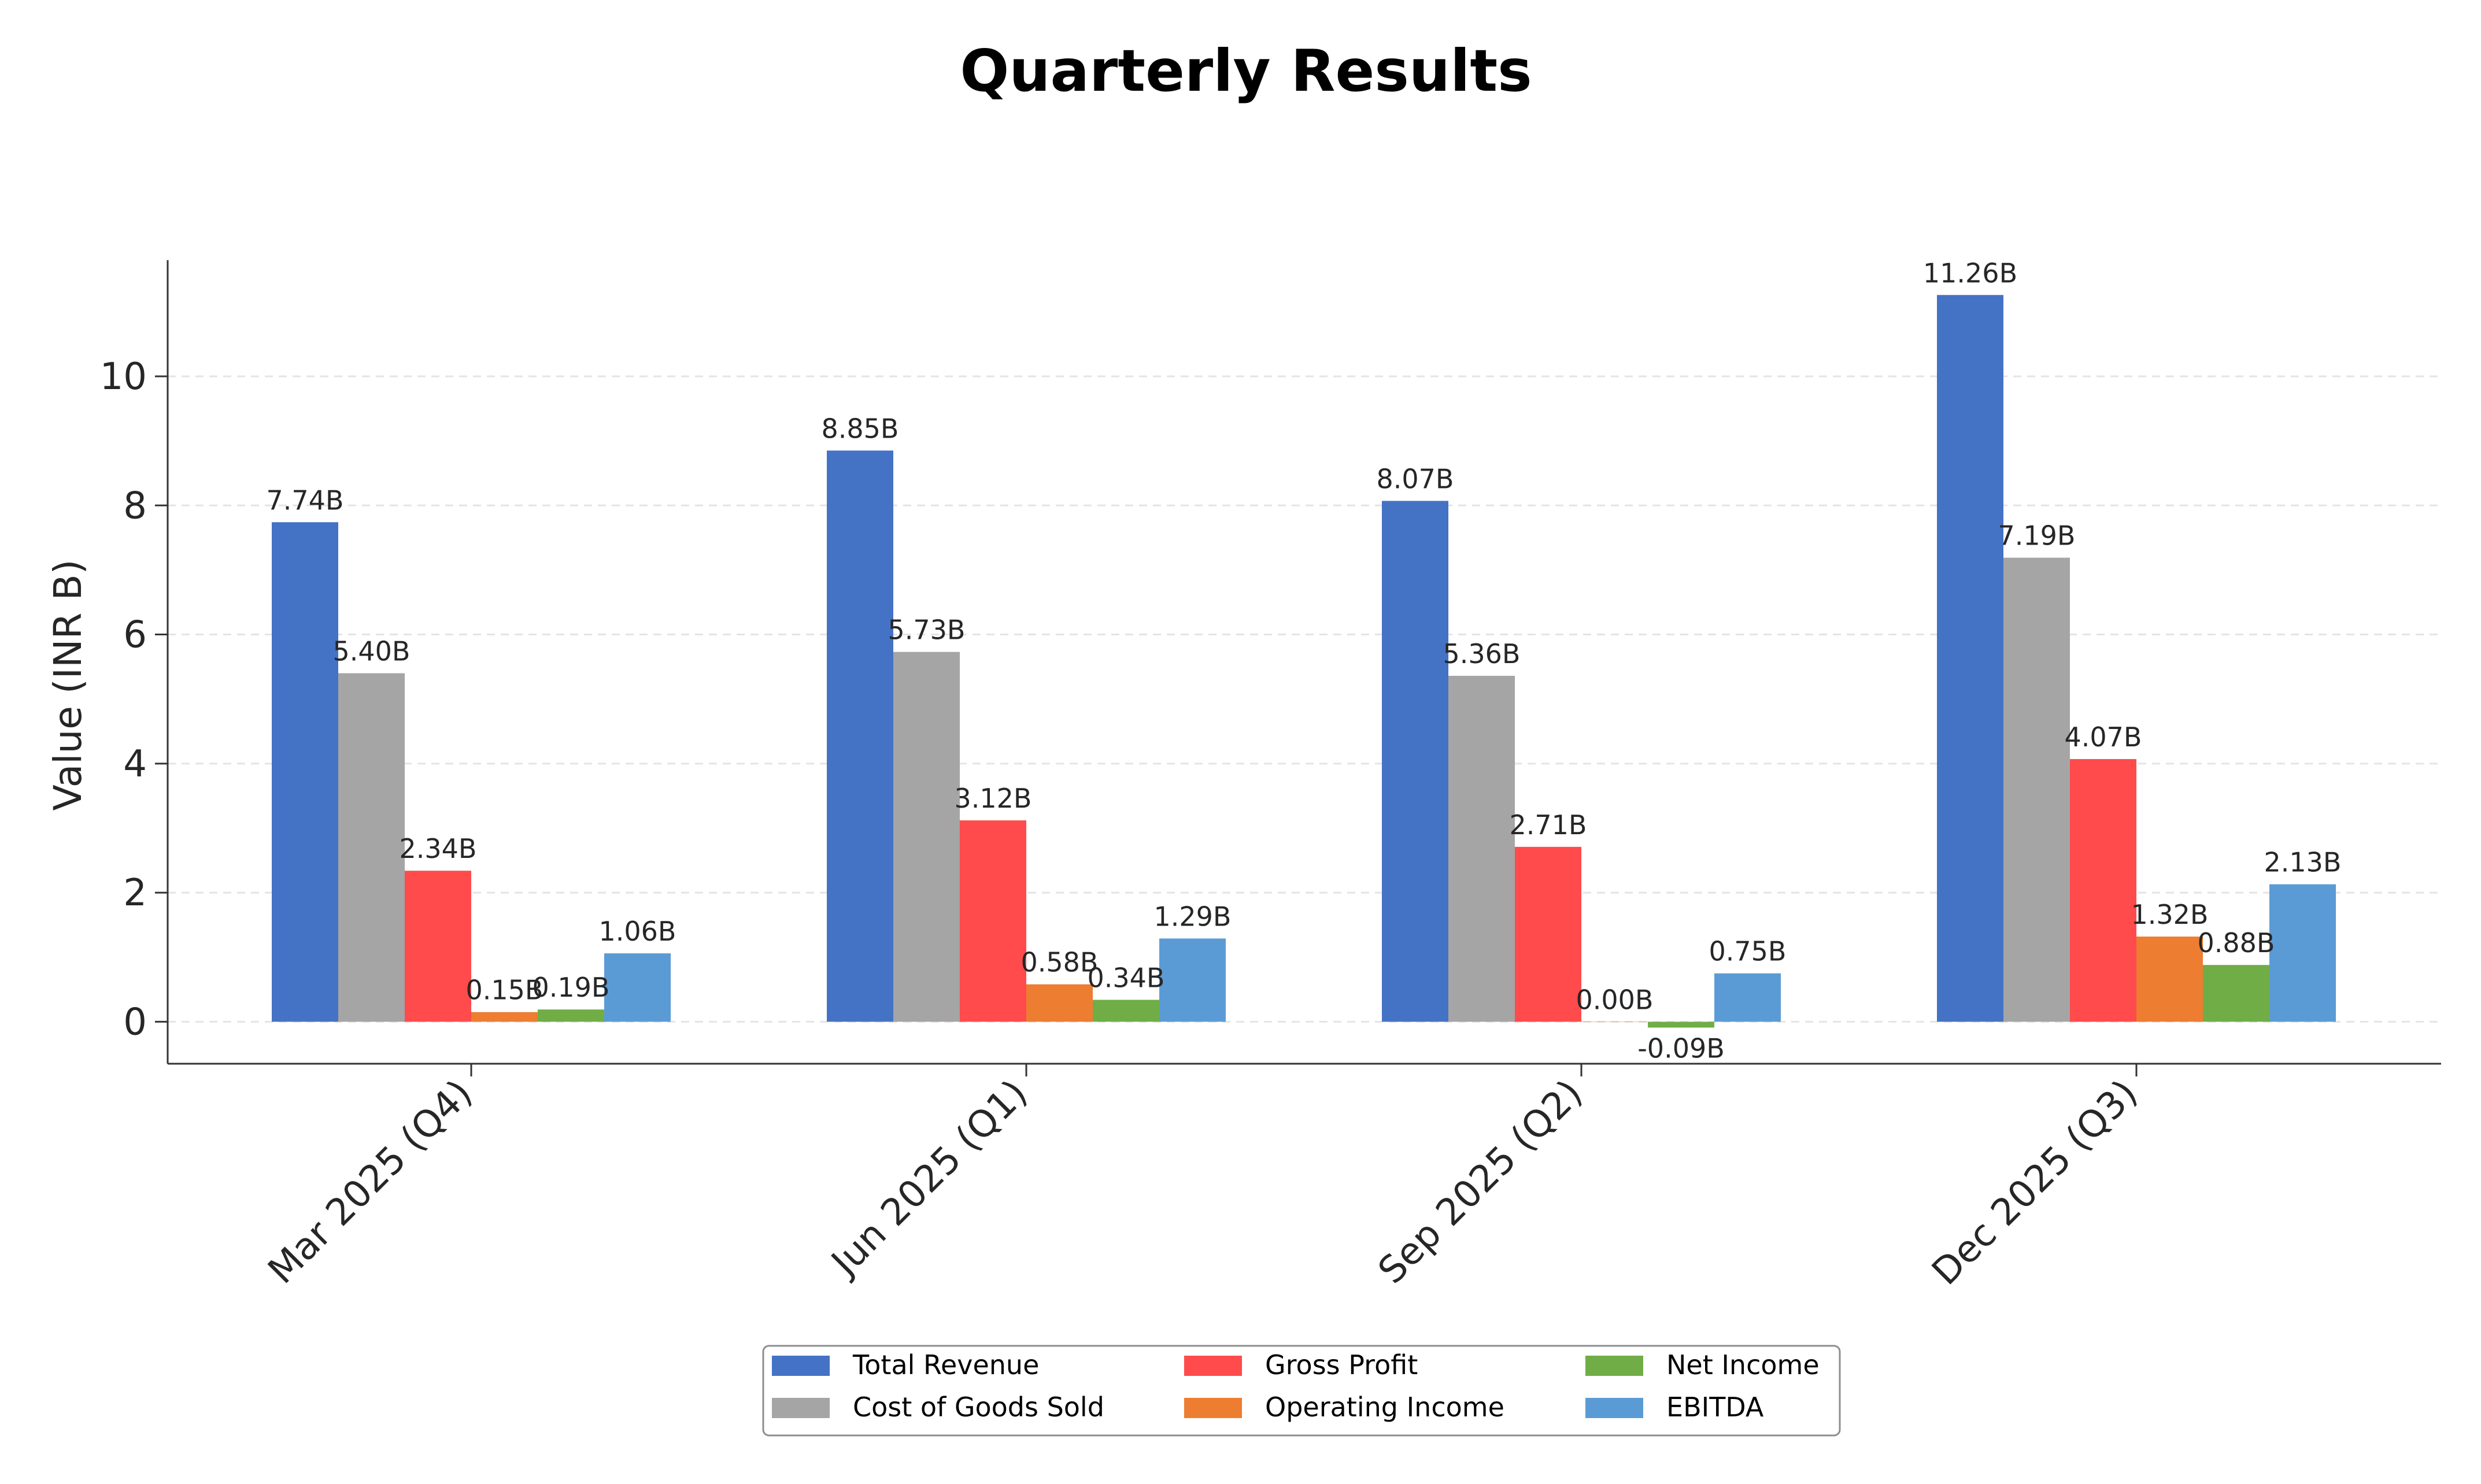 Image resolution: width=2481 pixels, height=1484 pixels. I want to click on data-label: 0.58B, so click(1060, 962).